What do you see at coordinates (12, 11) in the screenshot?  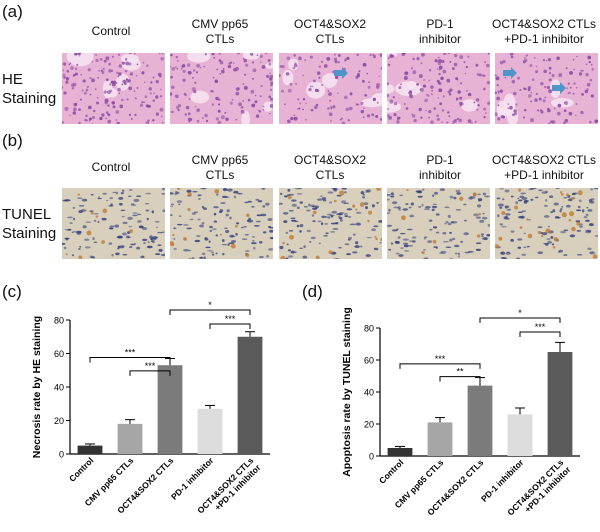 I see `panel-label-a: (a)` at bounding box center [12, 11].